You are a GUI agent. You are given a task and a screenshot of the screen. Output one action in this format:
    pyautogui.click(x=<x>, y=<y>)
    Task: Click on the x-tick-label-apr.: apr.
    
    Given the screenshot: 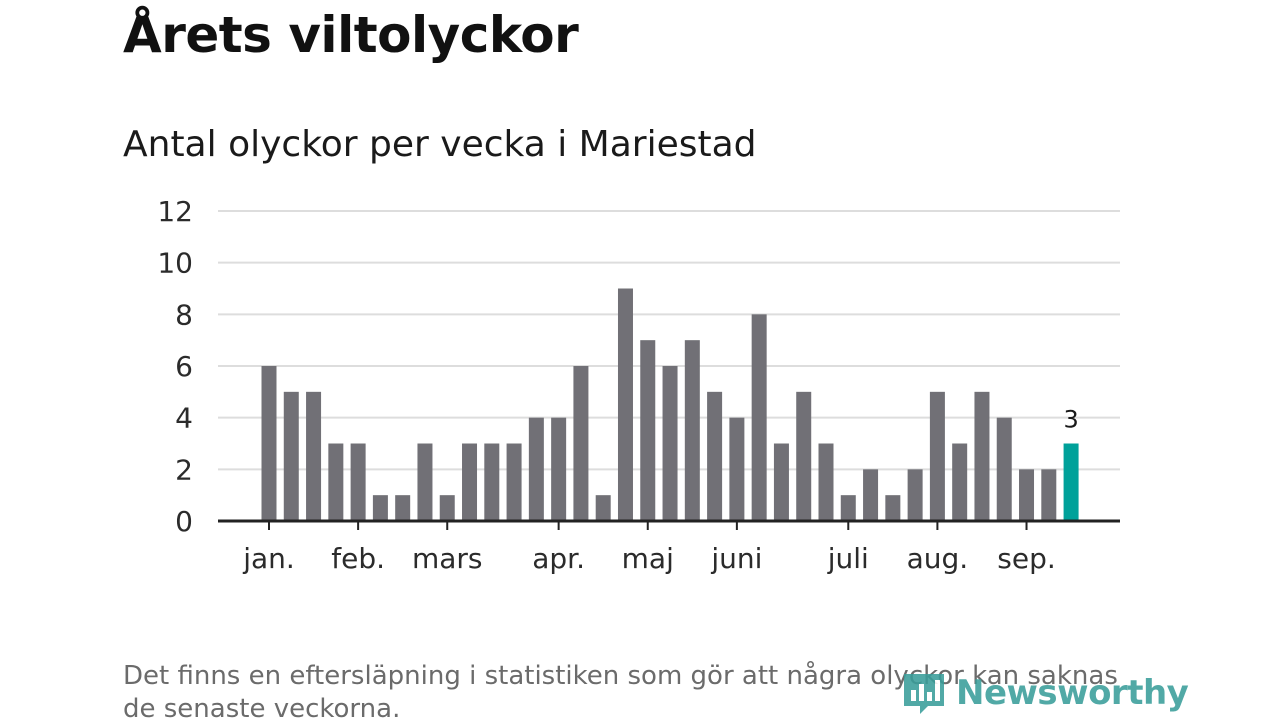 What is the action you would take?
    pyautogui.click(x=558, y=558)
    